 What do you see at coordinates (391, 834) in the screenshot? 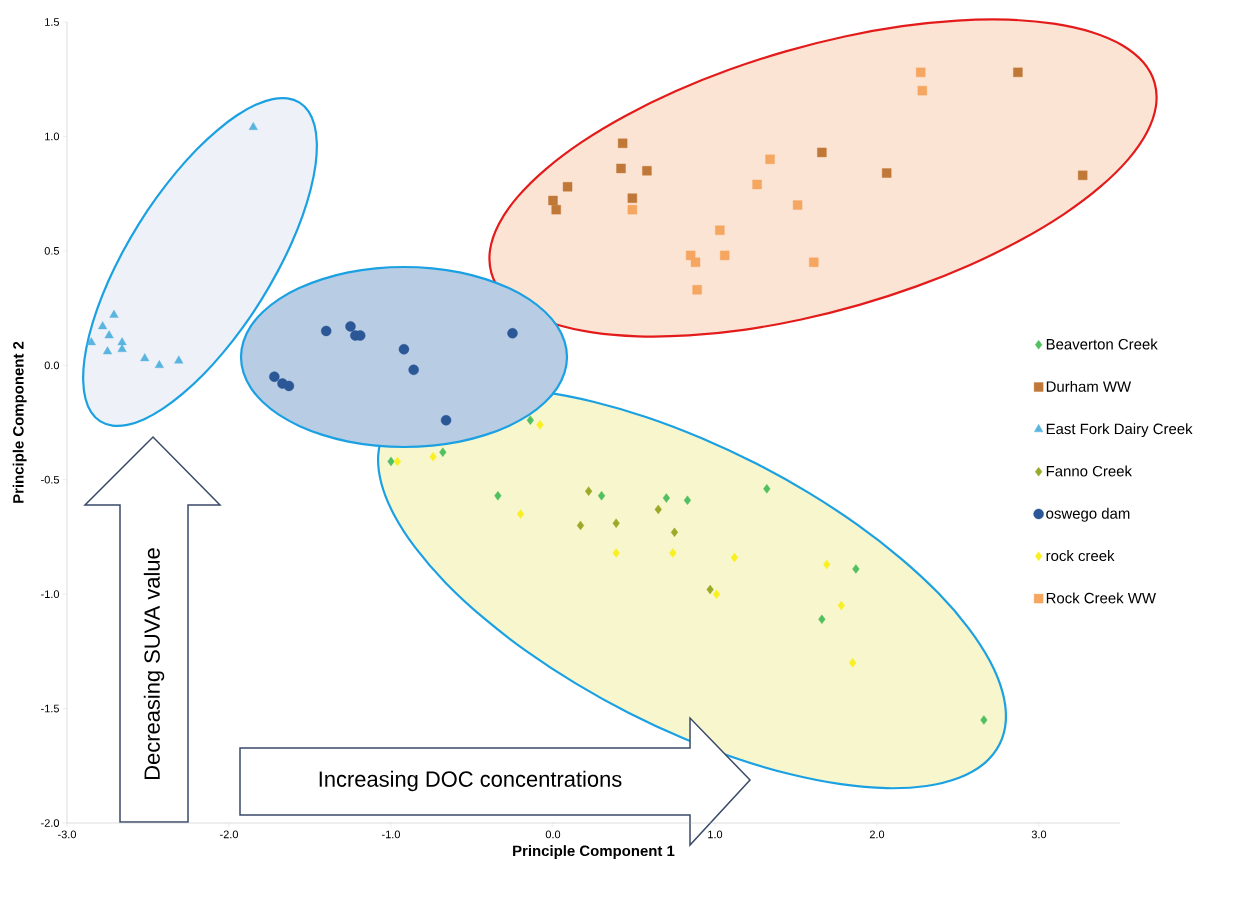
I see `x-tick-label: -1.0` at bounding box center [391, 834].